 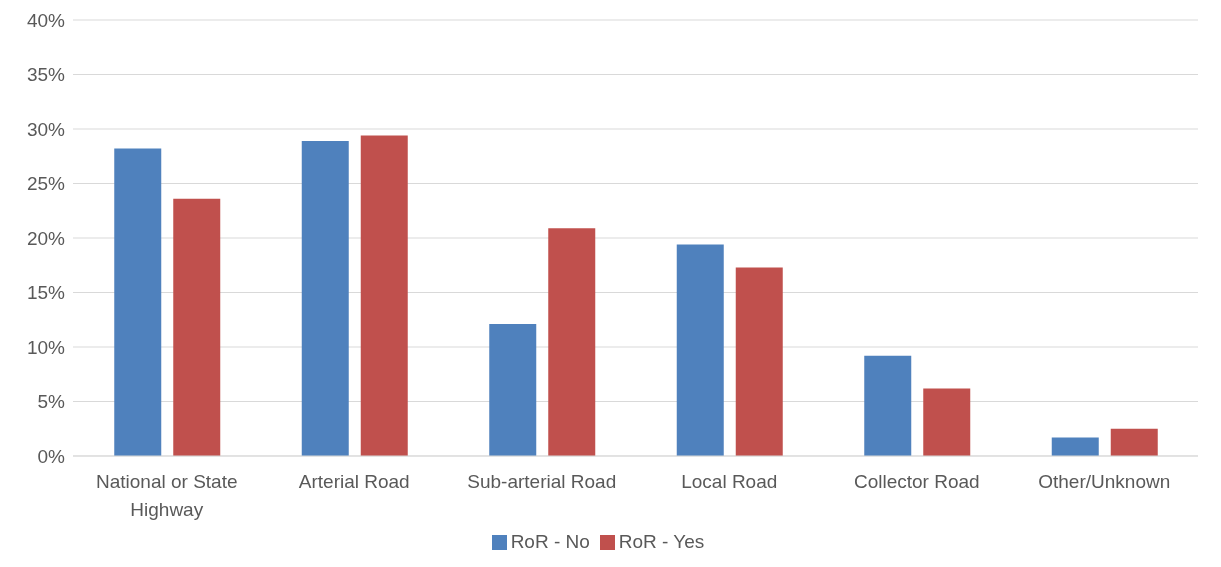 What do you see at coordinates (51, 402) in the screenshot?
I see `y-tick-label: 5%` at bounding box center [51, 402].